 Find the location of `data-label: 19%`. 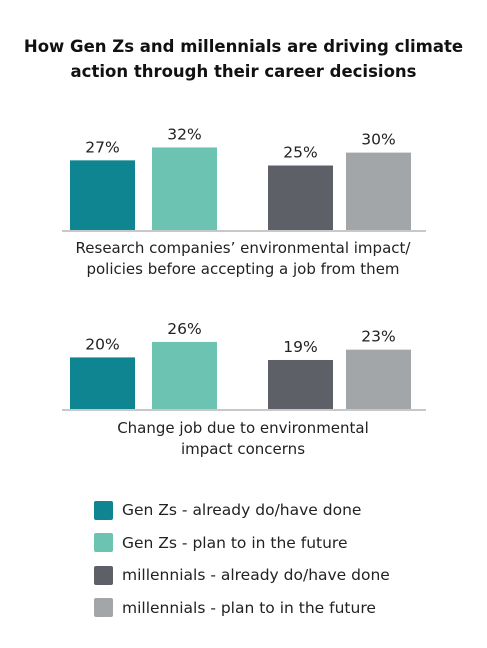

data-label: 19% is located at coordinates (300, 347).